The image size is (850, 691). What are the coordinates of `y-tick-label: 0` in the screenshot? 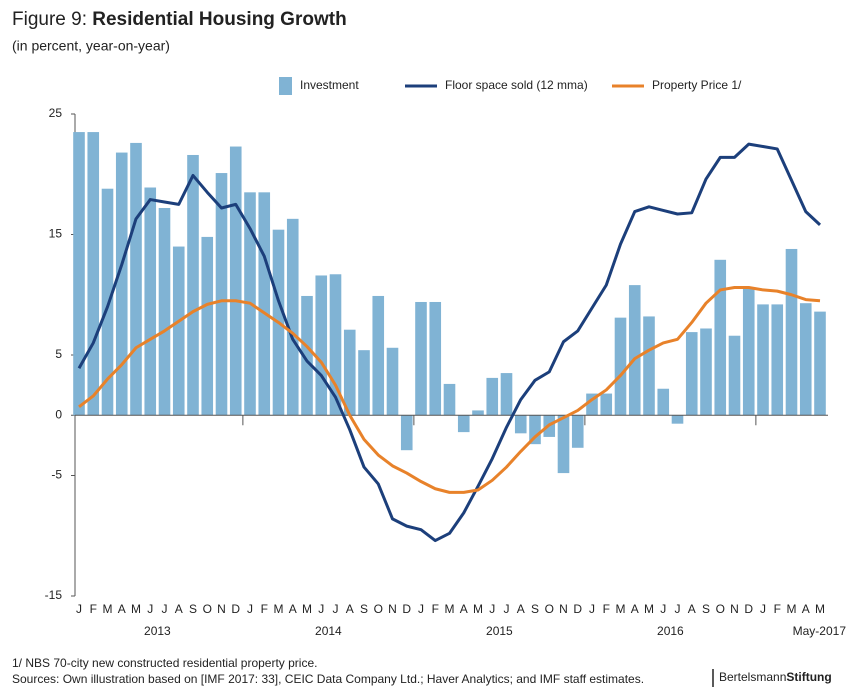 It's located at (58, 414).